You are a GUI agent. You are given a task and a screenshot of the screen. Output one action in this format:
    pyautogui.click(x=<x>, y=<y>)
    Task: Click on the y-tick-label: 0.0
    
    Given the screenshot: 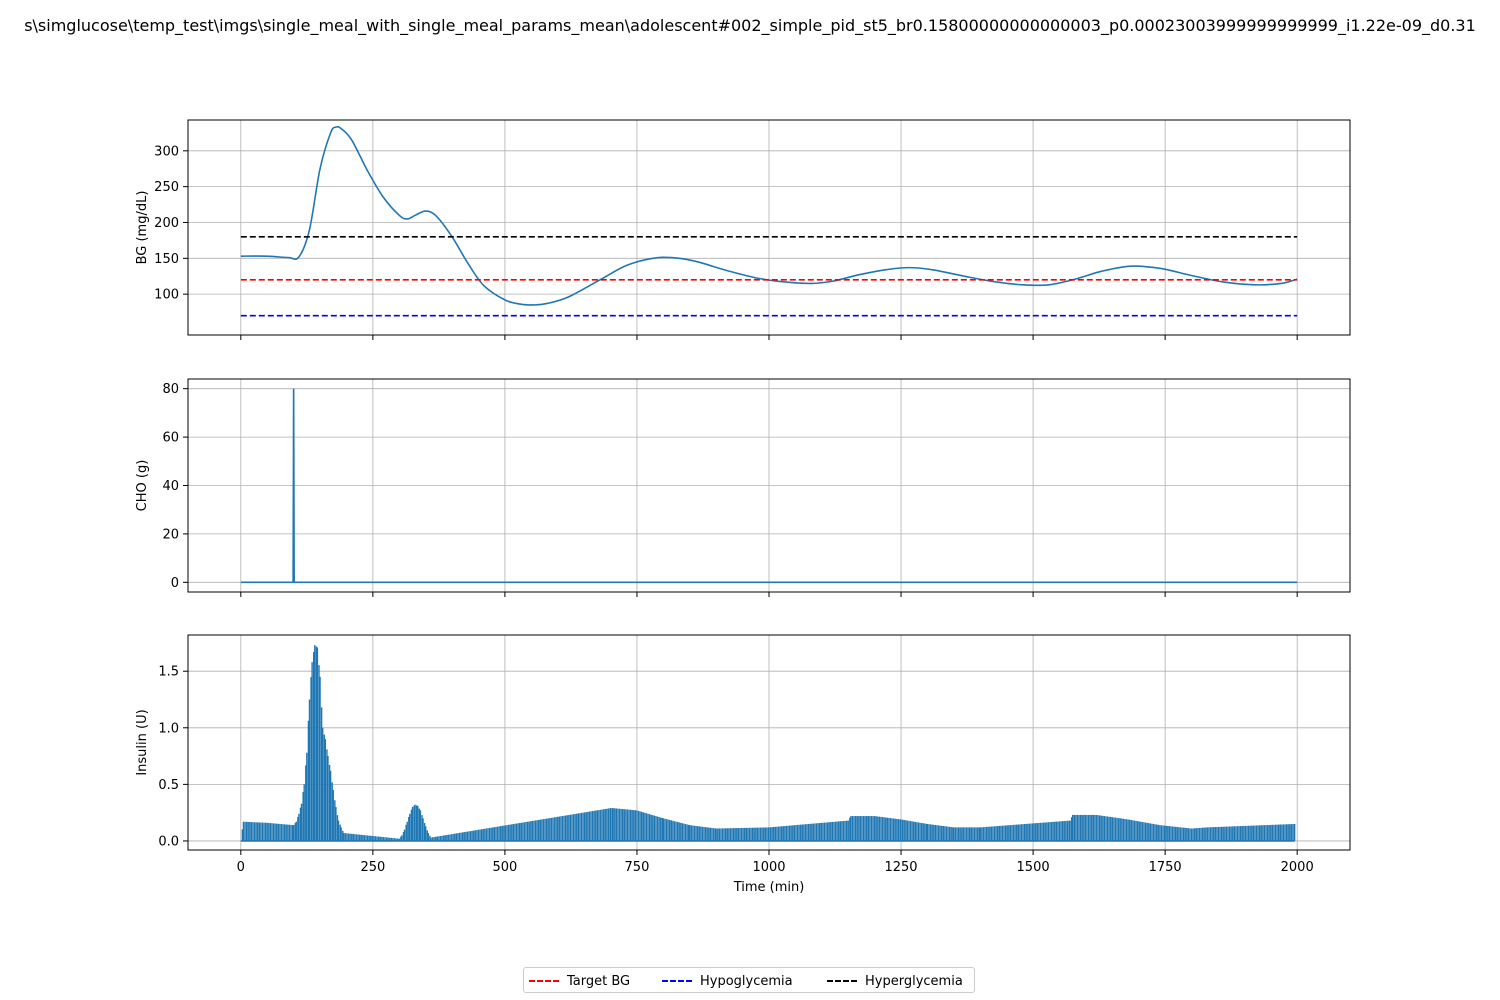 What is the action you would take?
    pyautogui.click(x=168, y=841)
    